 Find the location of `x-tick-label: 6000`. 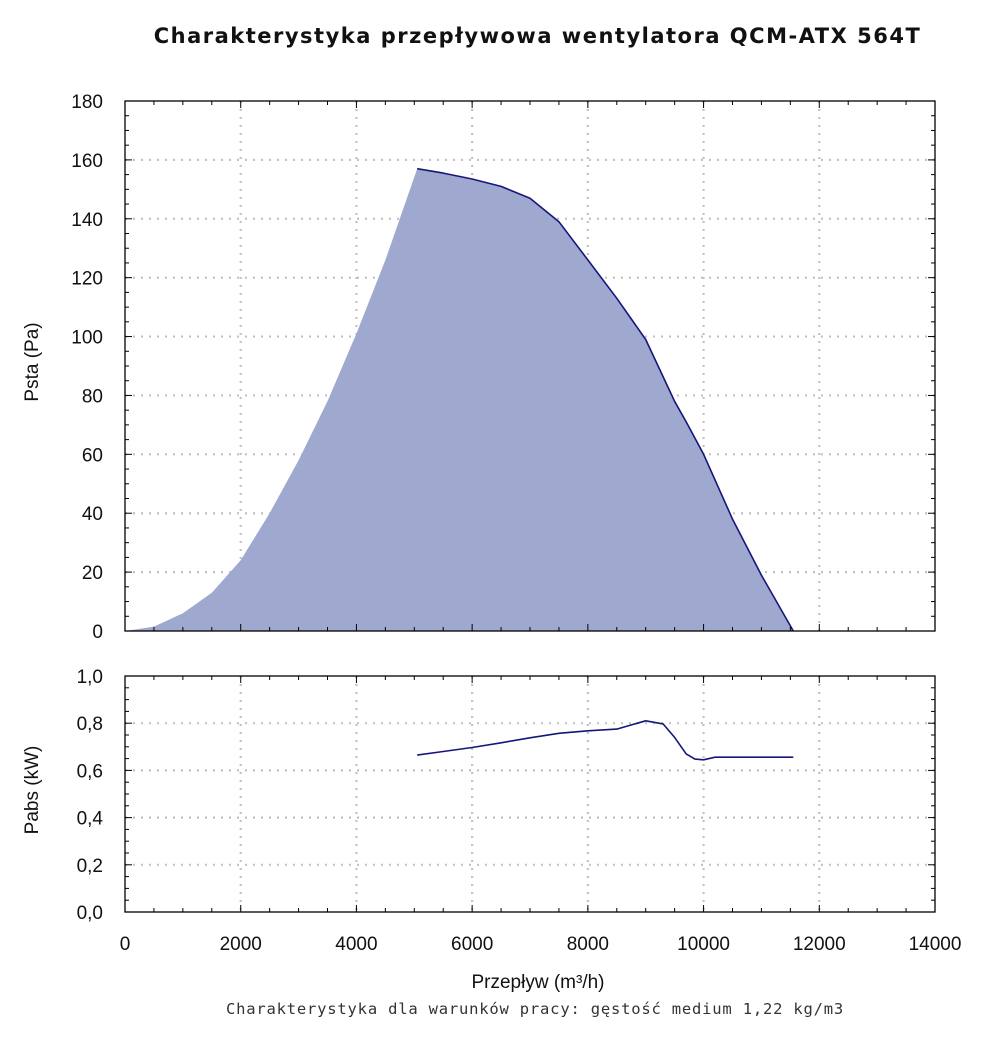

x-tick-label: 6000 is located at coordinates (472, 944).